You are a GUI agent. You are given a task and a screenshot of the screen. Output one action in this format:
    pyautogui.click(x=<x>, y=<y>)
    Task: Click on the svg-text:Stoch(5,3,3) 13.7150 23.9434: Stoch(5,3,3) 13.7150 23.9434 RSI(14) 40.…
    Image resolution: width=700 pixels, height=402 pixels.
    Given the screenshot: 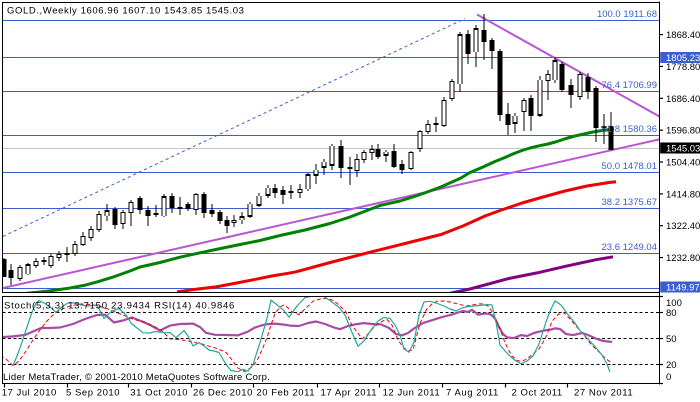 What is the action you would take?
    pyautogui.click(x=119, y=306)
    